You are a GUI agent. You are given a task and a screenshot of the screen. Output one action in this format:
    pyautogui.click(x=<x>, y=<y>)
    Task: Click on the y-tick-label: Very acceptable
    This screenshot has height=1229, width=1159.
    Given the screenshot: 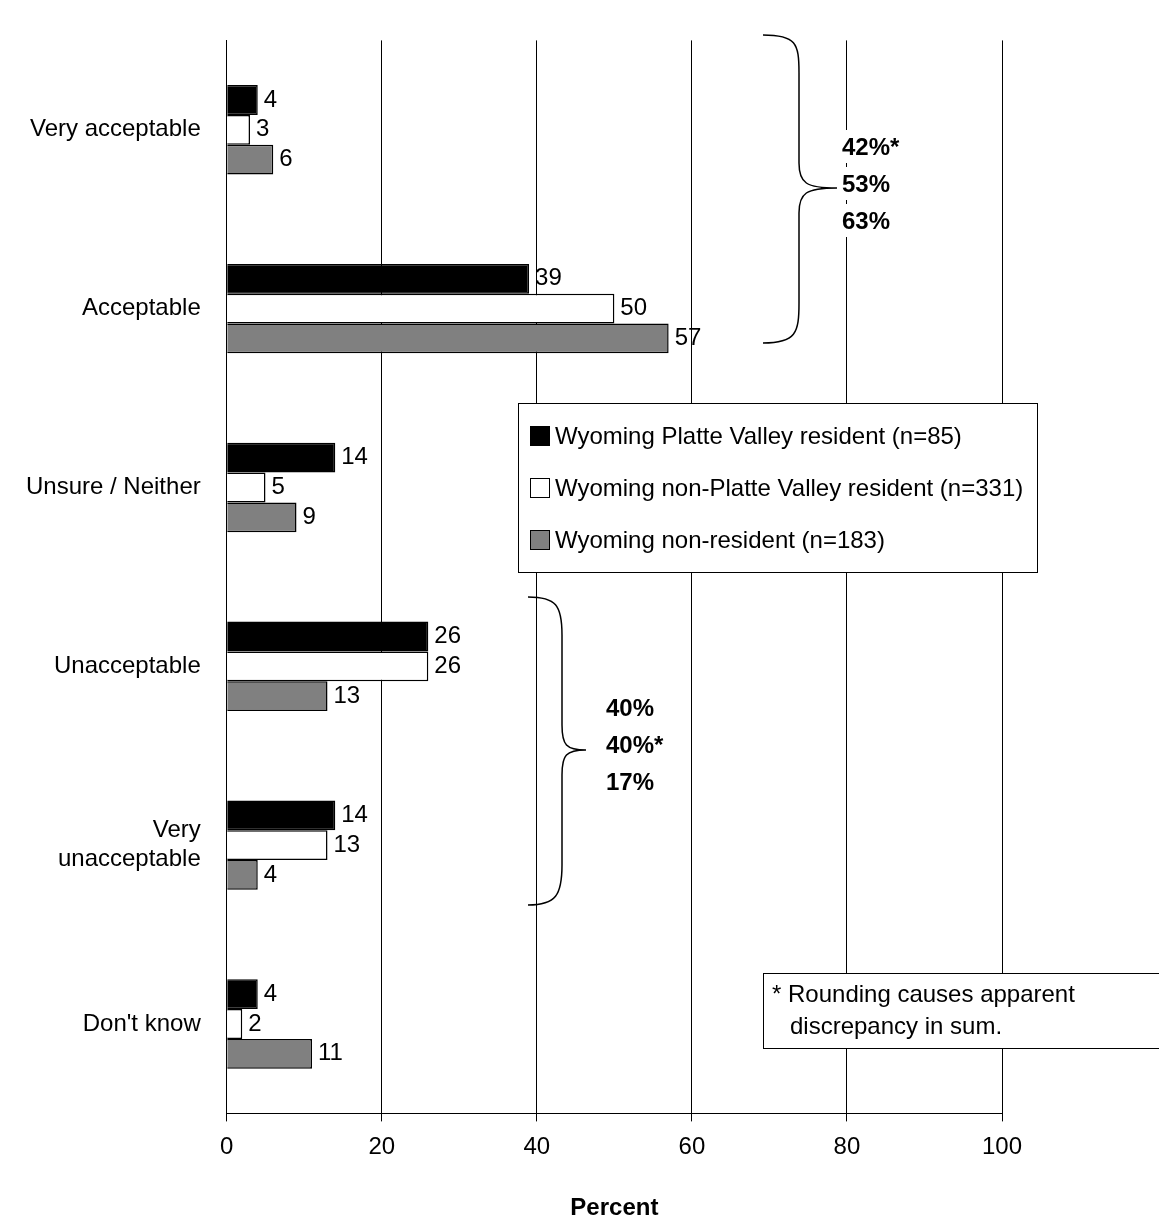 What is the action you would take?
    pyautogui.click(x=115, y=128)
    